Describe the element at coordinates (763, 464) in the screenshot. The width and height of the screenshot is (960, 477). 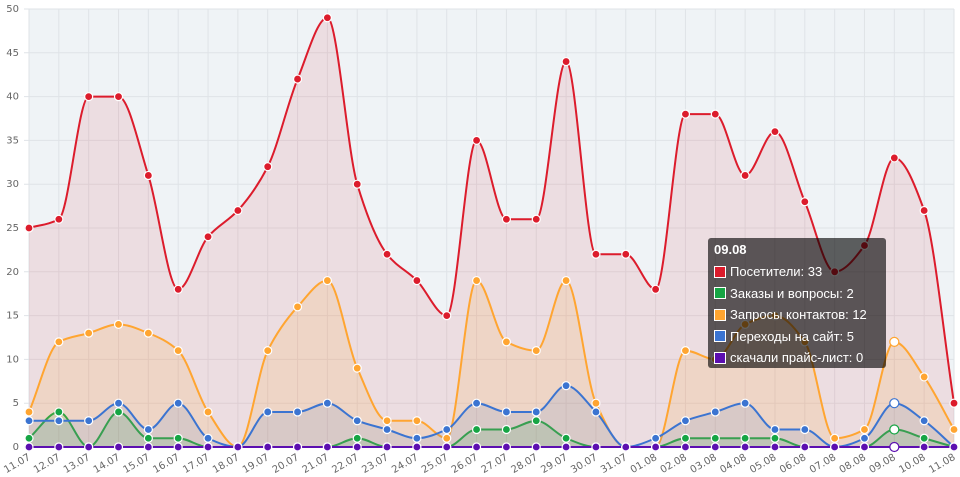
I see `x-tick-label: 05.08` at that location.